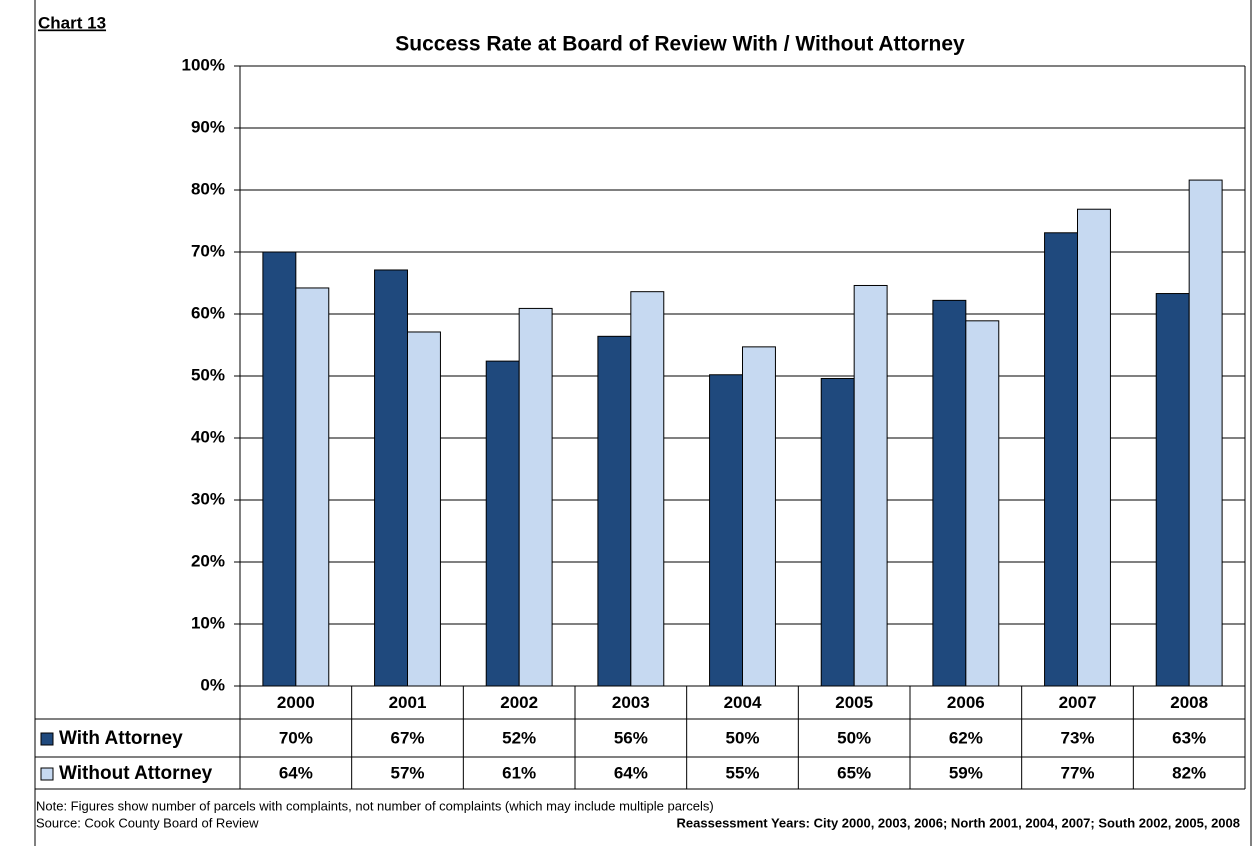 The height and width of the screenshot is (846, 1256). What do you see at coordinates (208, 126) in the screenshot?
I see `y-tick-label: 90%` at bounding box center [208, 126].